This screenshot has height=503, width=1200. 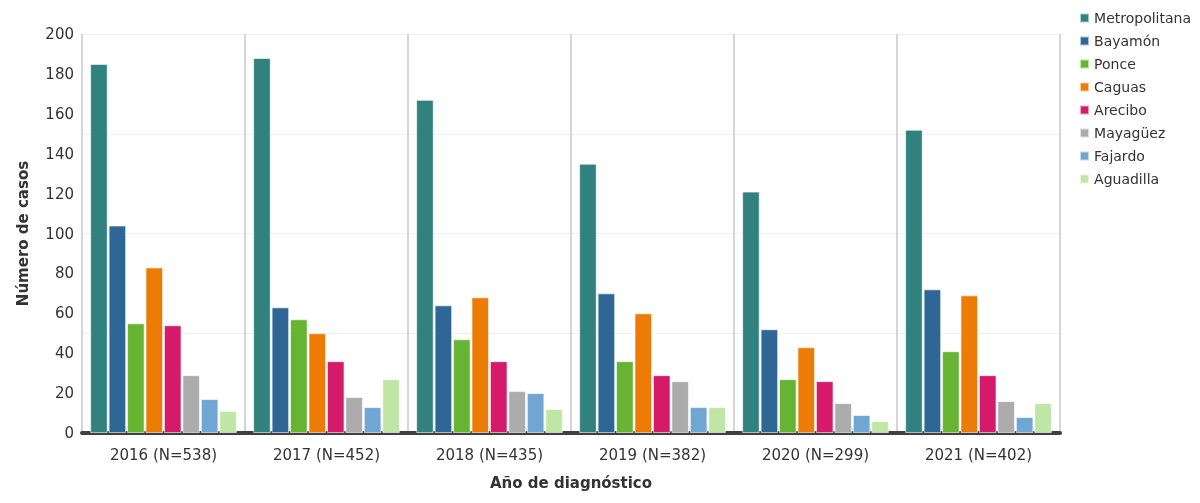 What do you see at coordinates (1120, 110) in the screenshot?
I see `legend-label: Arecibo` at bounding box center [1120, 110].